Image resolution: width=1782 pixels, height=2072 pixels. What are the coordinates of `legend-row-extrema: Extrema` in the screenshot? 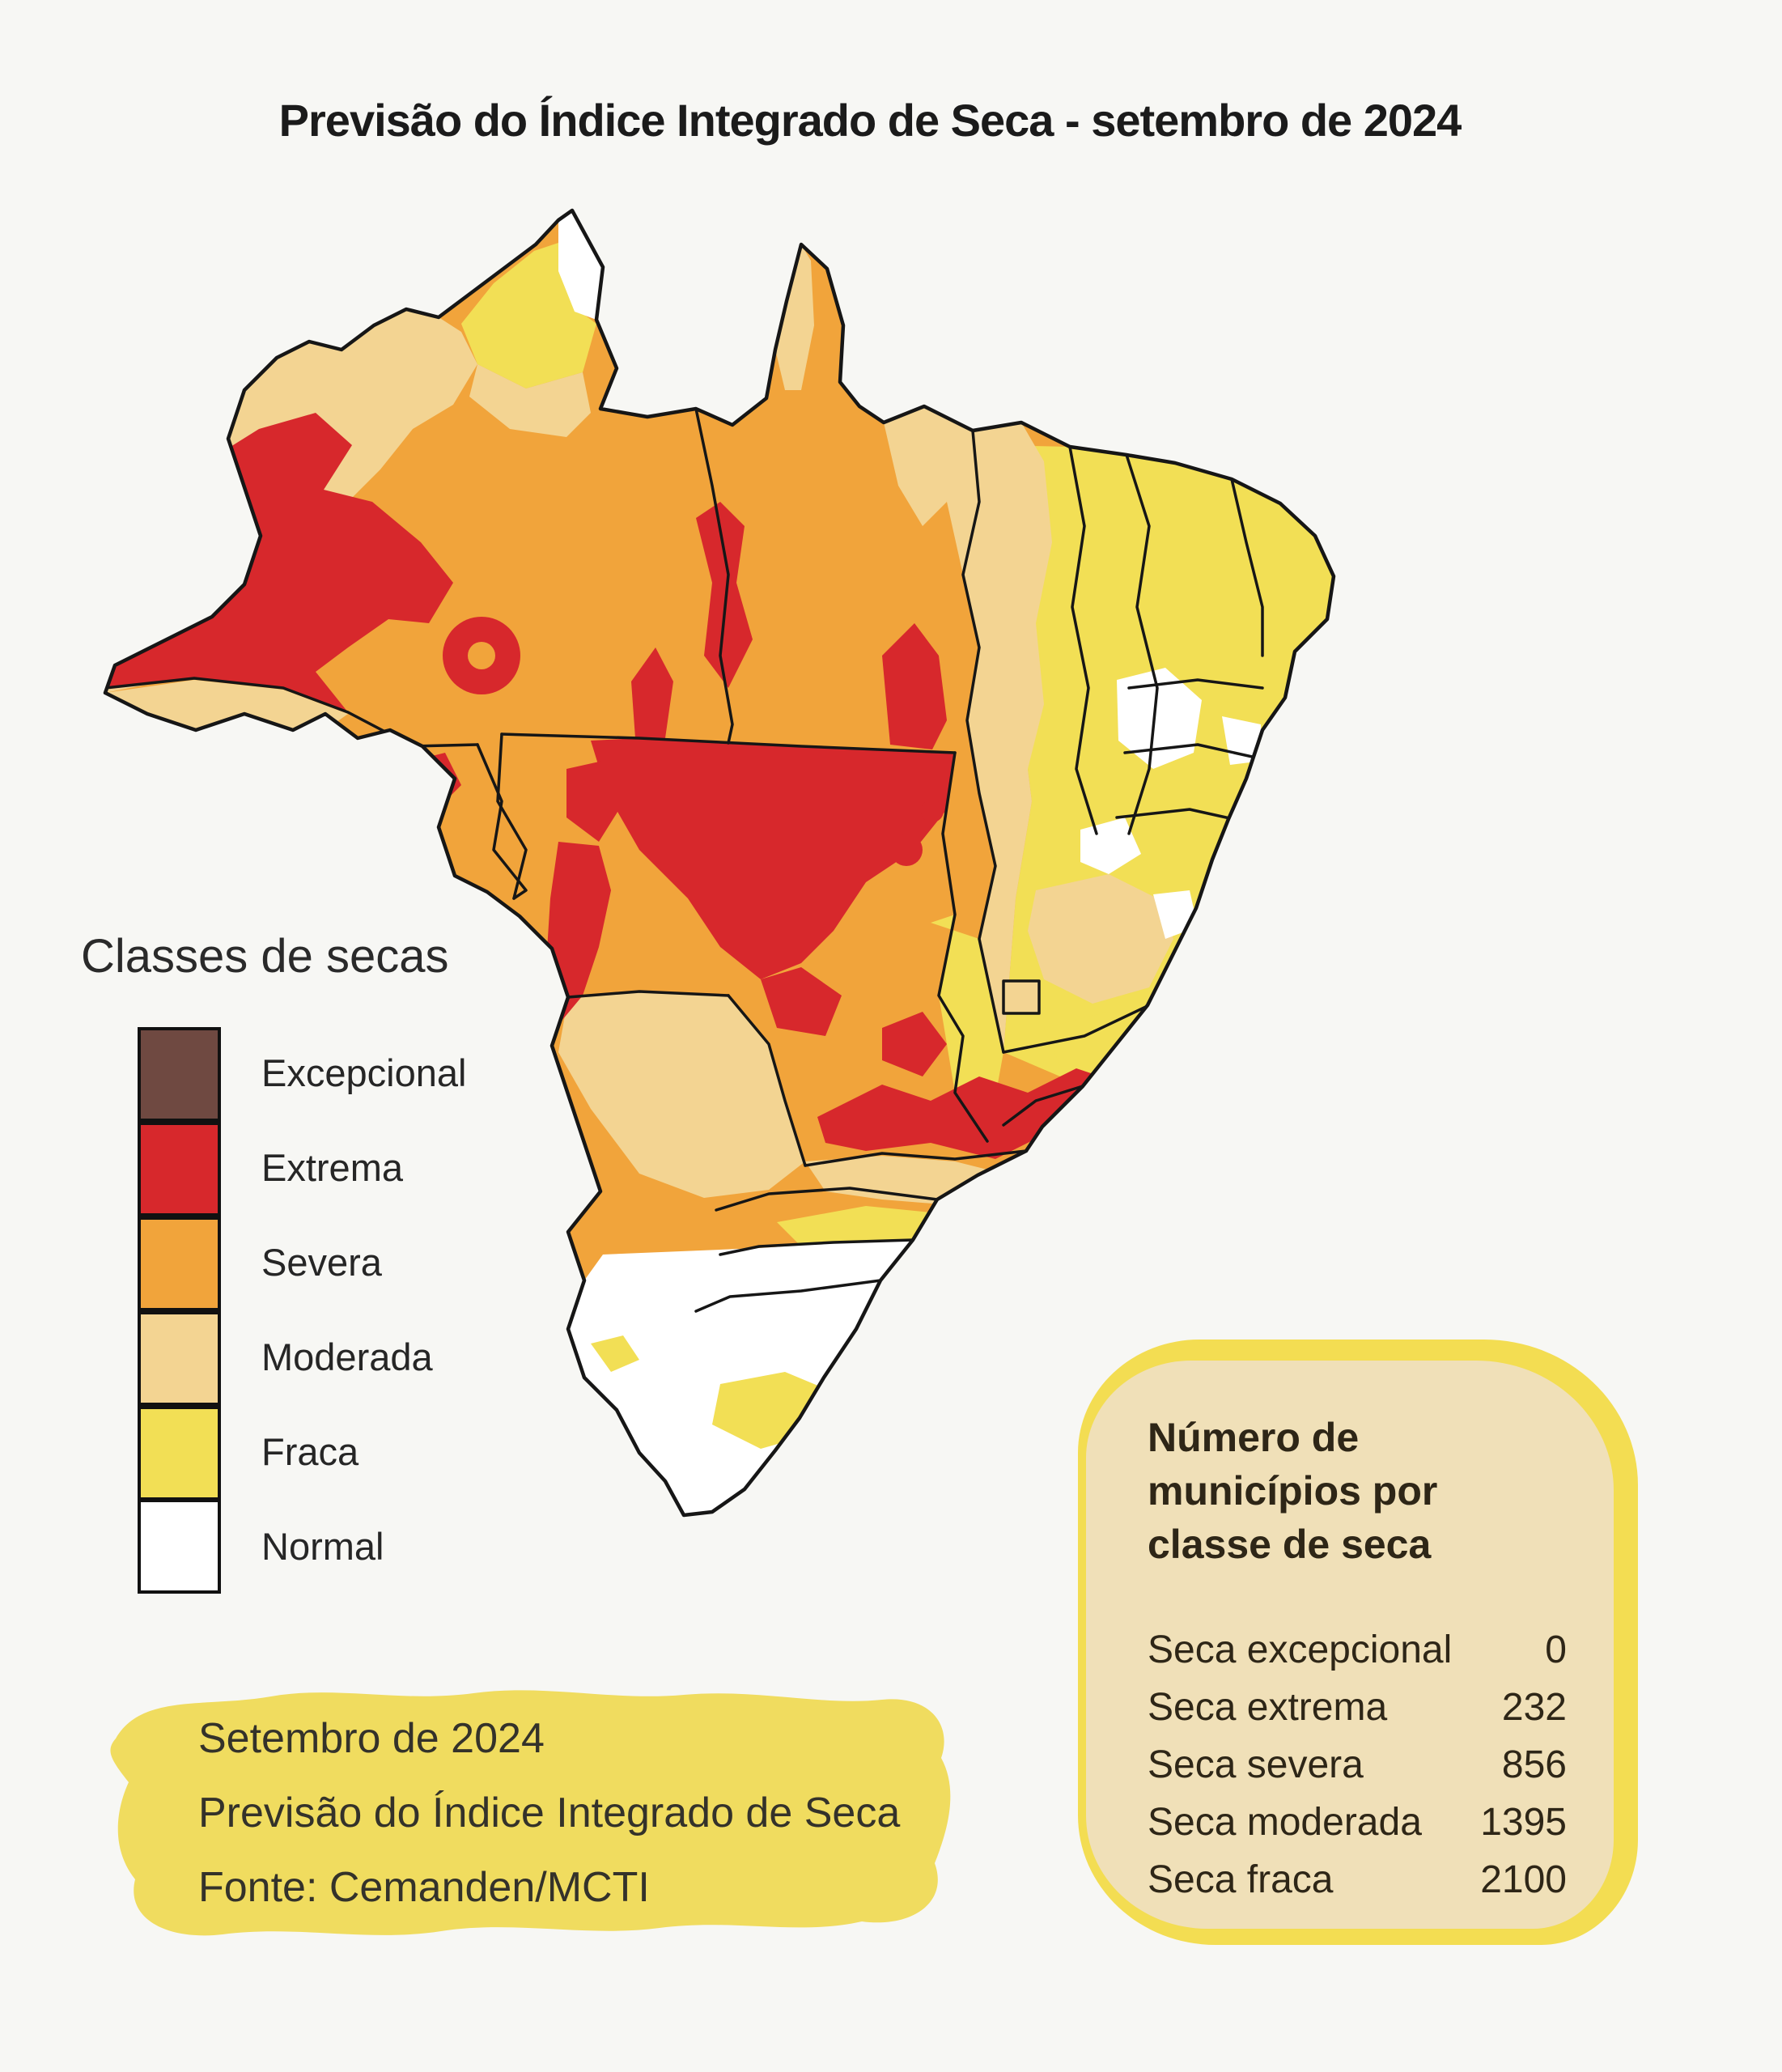 It's located at (302, 1168).